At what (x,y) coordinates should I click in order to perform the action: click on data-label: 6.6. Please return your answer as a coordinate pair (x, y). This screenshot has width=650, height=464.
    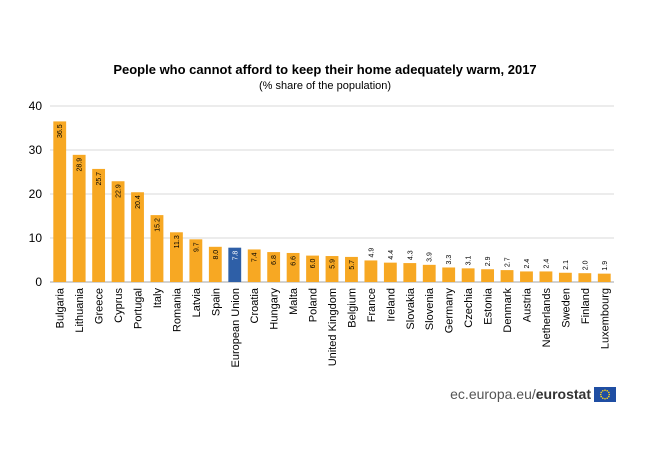
    Looking at the image, I should click on (294, 261).